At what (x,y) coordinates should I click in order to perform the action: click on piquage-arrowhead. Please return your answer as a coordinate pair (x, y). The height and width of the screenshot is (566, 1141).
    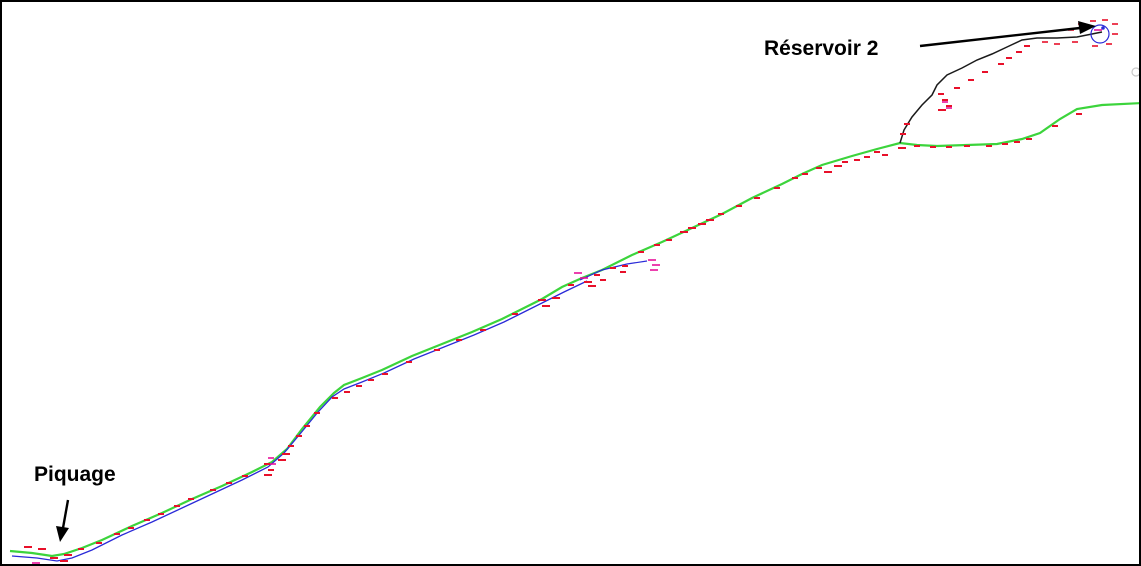
    Looking at the image, I should click on (62, 534).